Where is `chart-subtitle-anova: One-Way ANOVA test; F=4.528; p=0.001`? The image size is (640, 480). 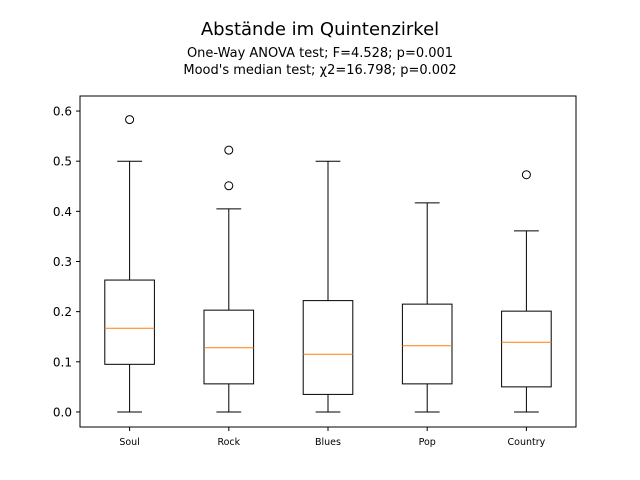 chart-subtitle-anova: One-Way ANOVA test; F=4.528; p=0.001 is located at coordinates (320, 53).